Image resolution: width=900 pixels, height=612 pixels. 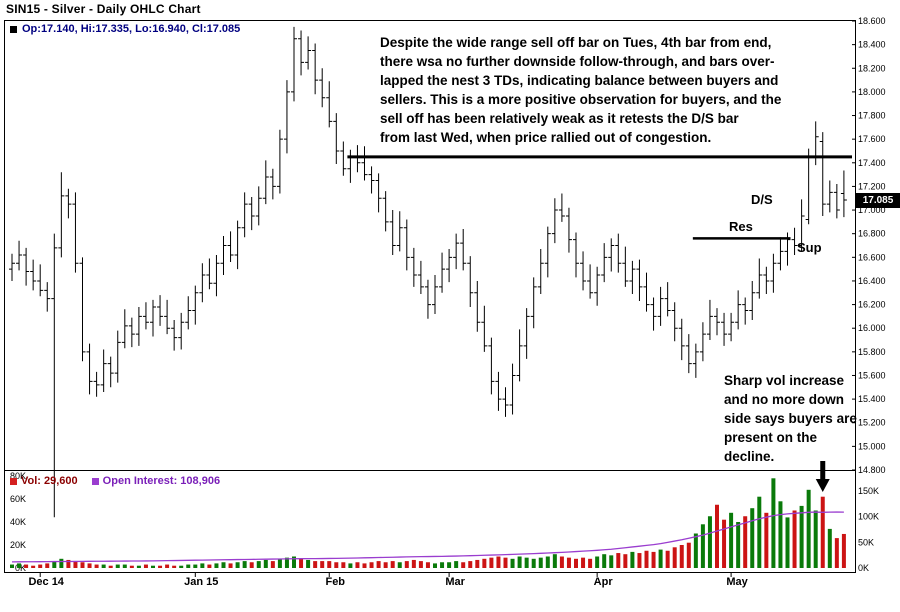 What do you see at coordinates (872, 68) in the screenshot?
I see `price-axis-tick-label: 18.200` at bounding box center [872, 68].